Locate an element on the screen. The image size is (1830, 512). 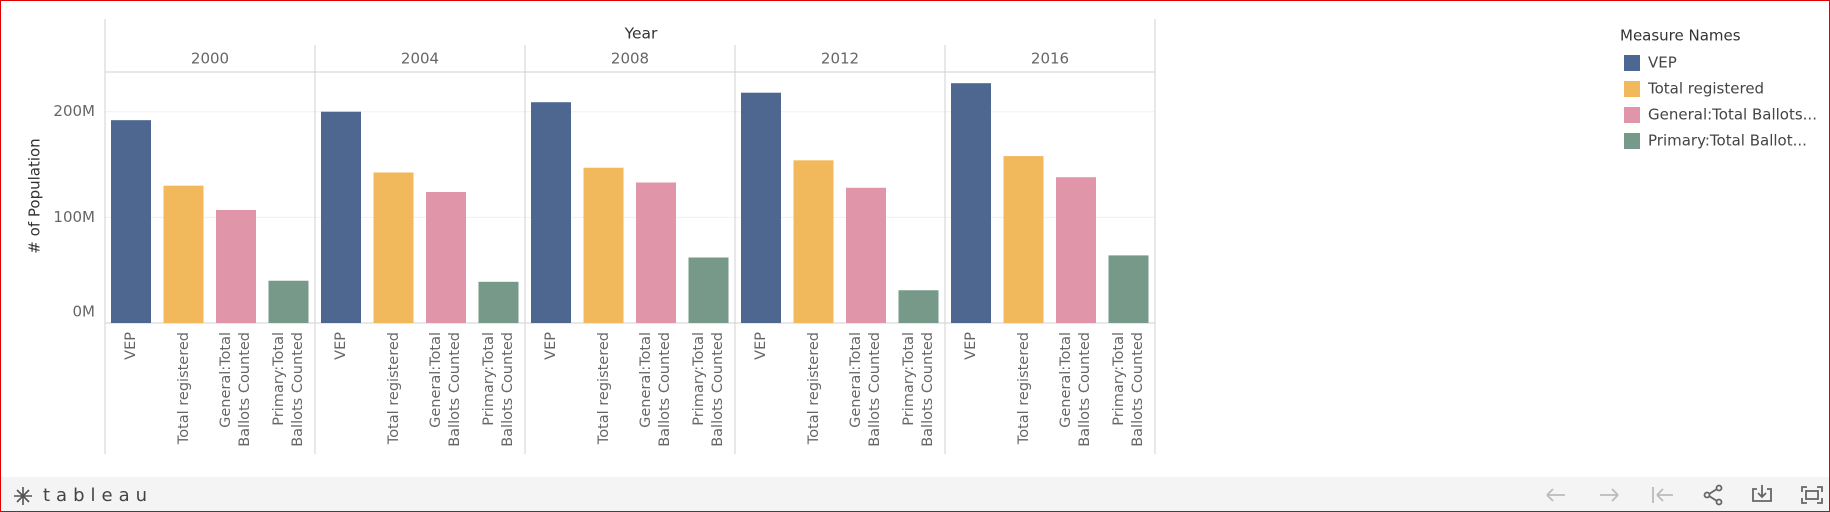
footer-logo: tableau is located at coordinates (83, 495).